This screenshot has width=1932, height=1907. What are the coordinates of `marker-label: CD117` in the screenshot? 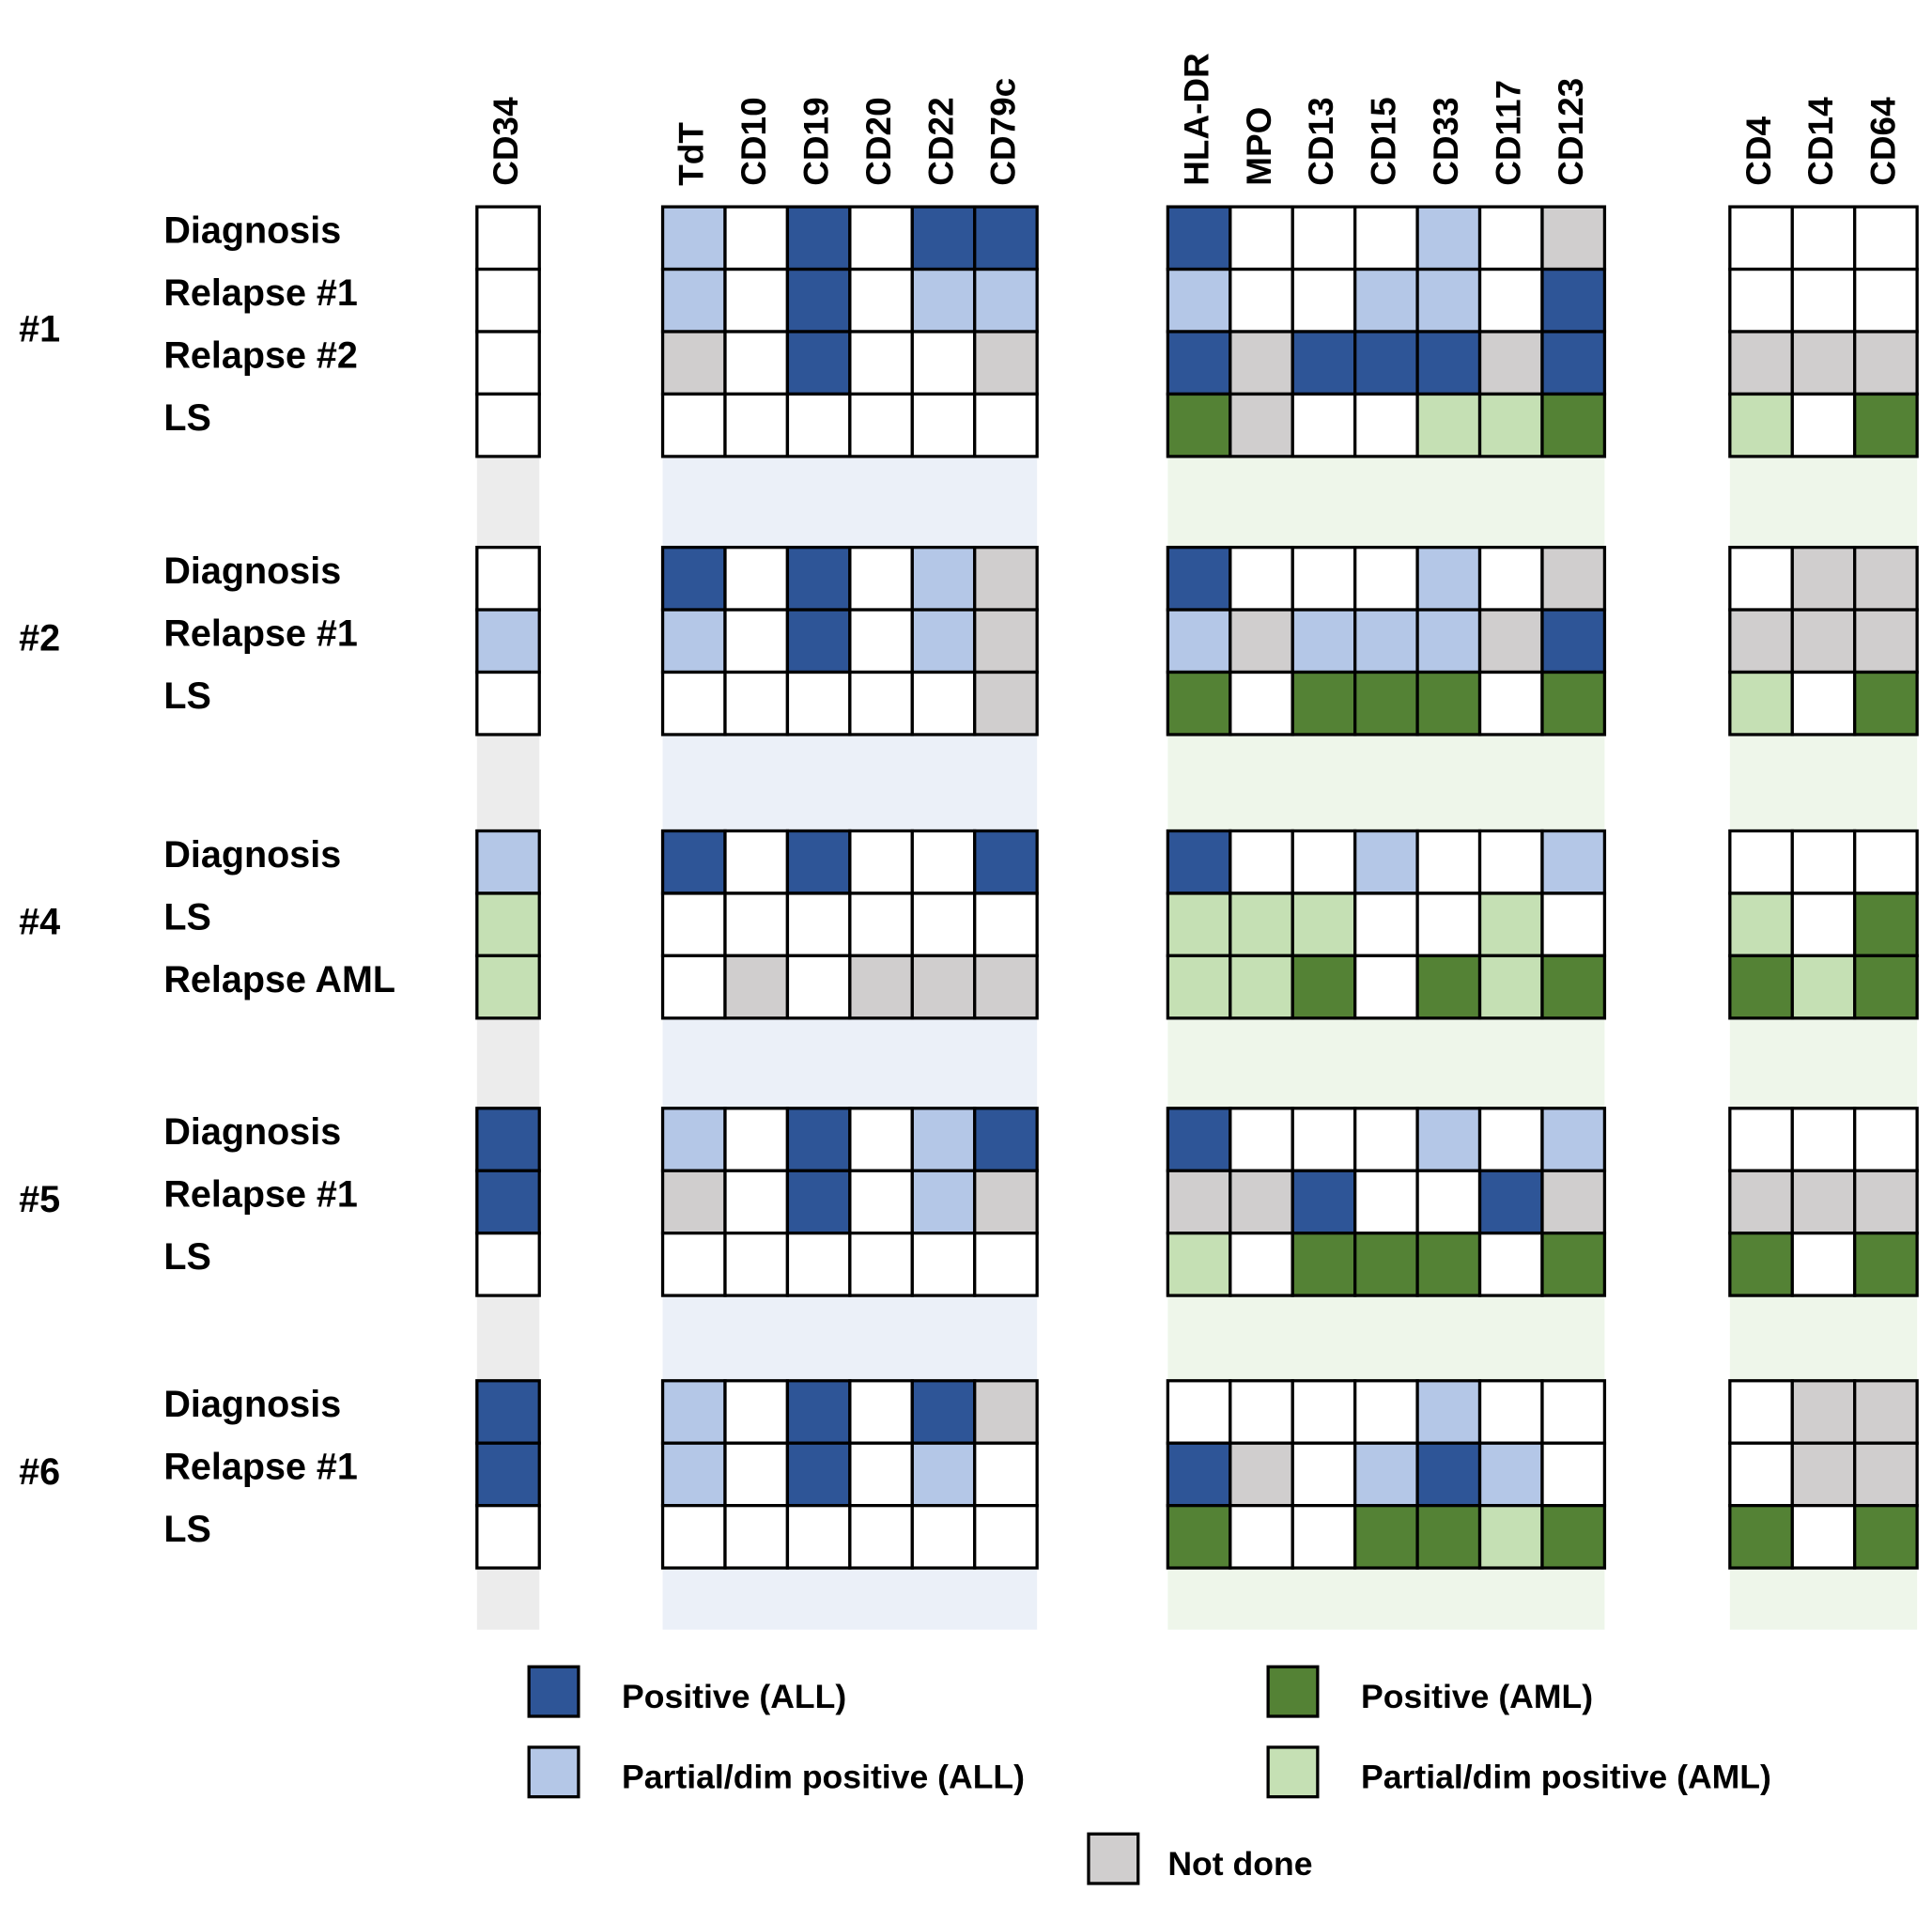 It's located at (1509, 133).